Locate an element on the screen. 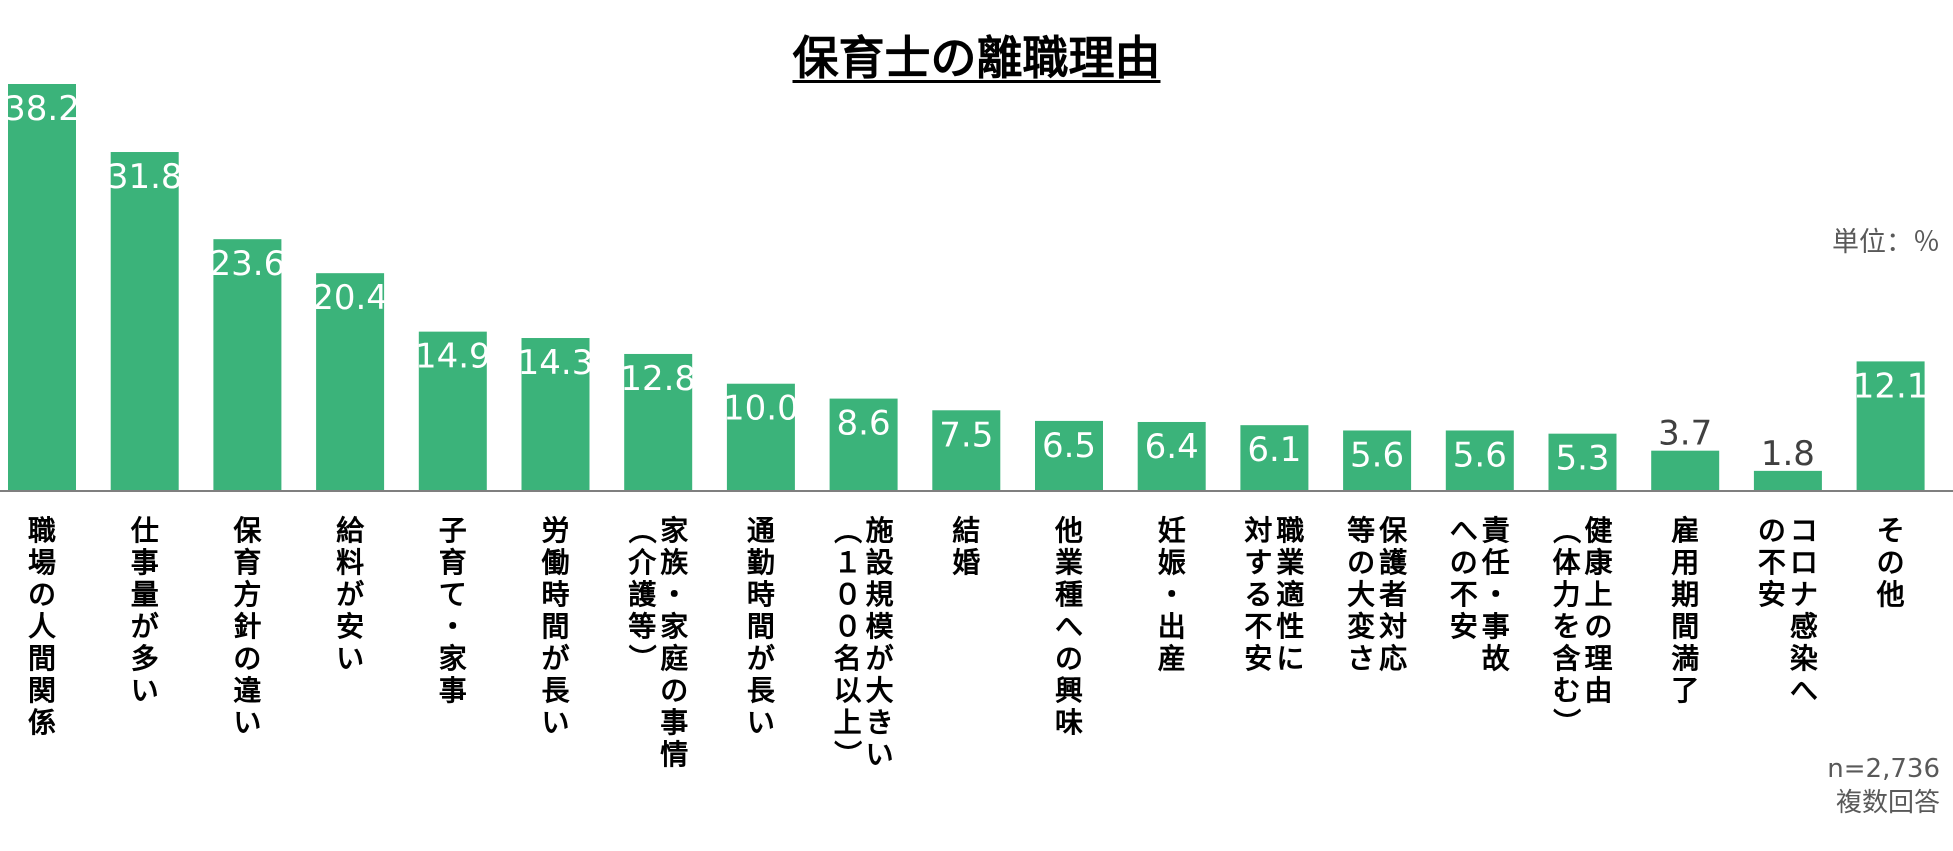 The width and height of the screenshot is (1953, 851). category-label-char: 人 is located at coordinates (42, 626).